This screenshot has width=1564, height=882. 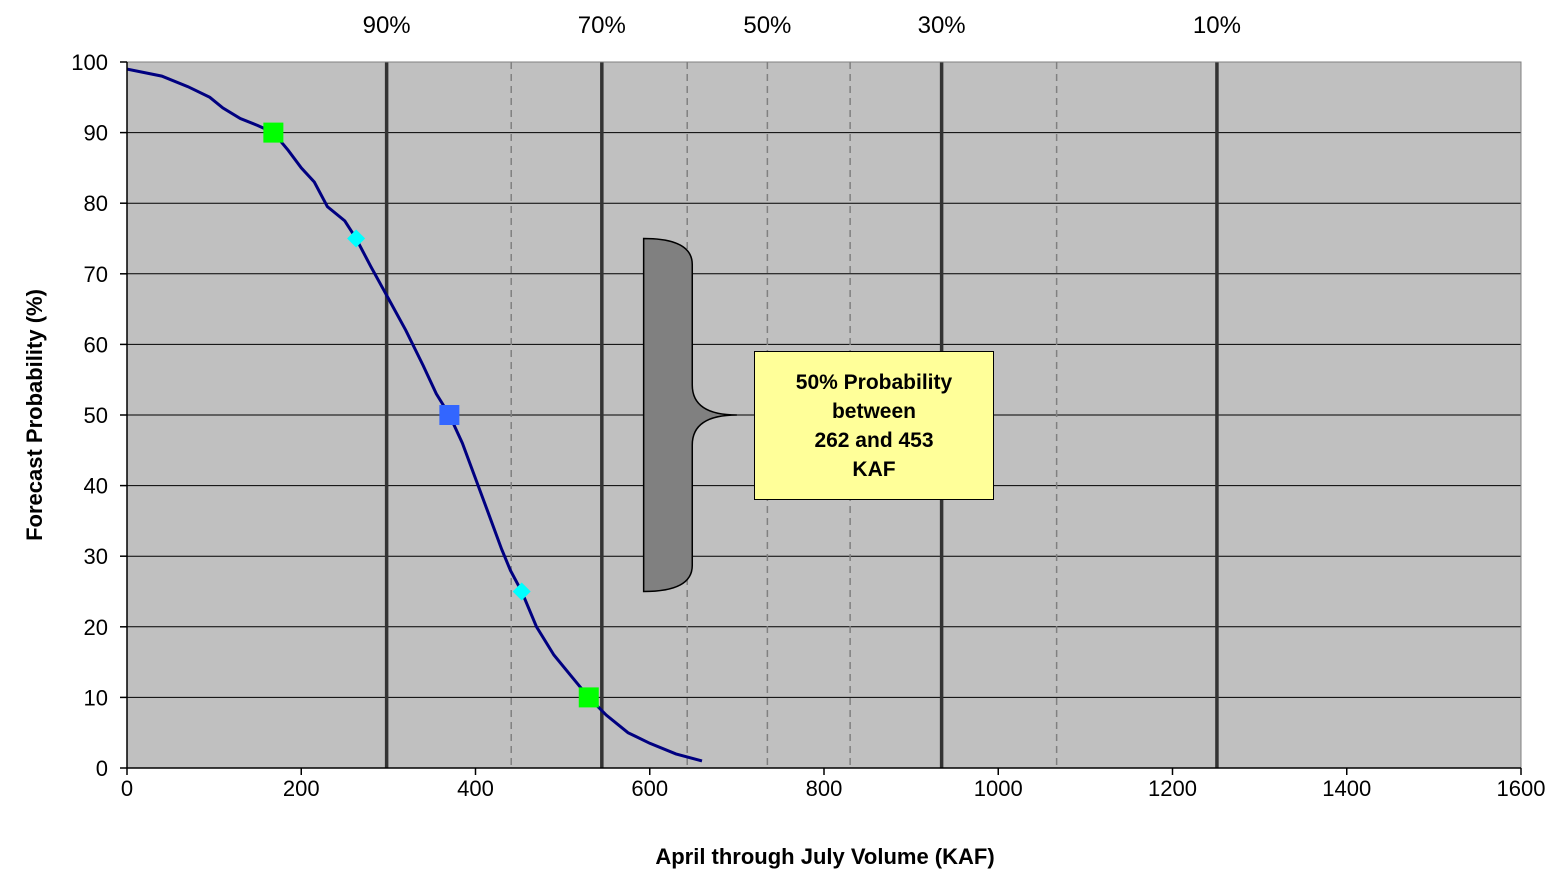 I want to click on brace, so click(x=689, y=415).